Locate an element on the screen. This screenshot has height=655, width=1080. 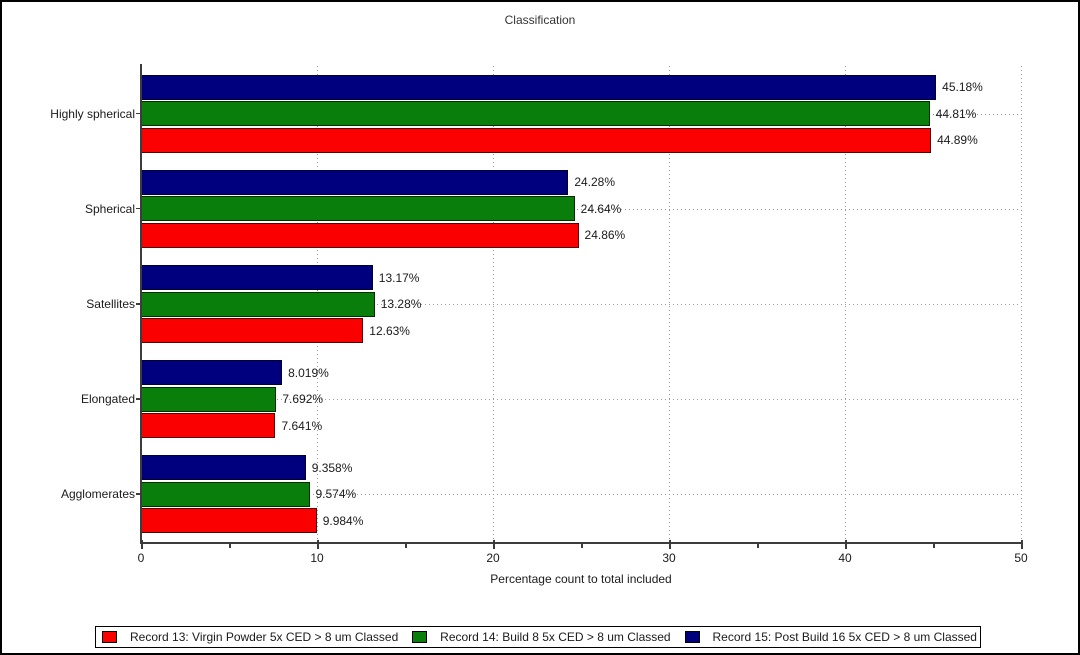
bar-value-label: 45.18% is located at coordinates (962, 87).